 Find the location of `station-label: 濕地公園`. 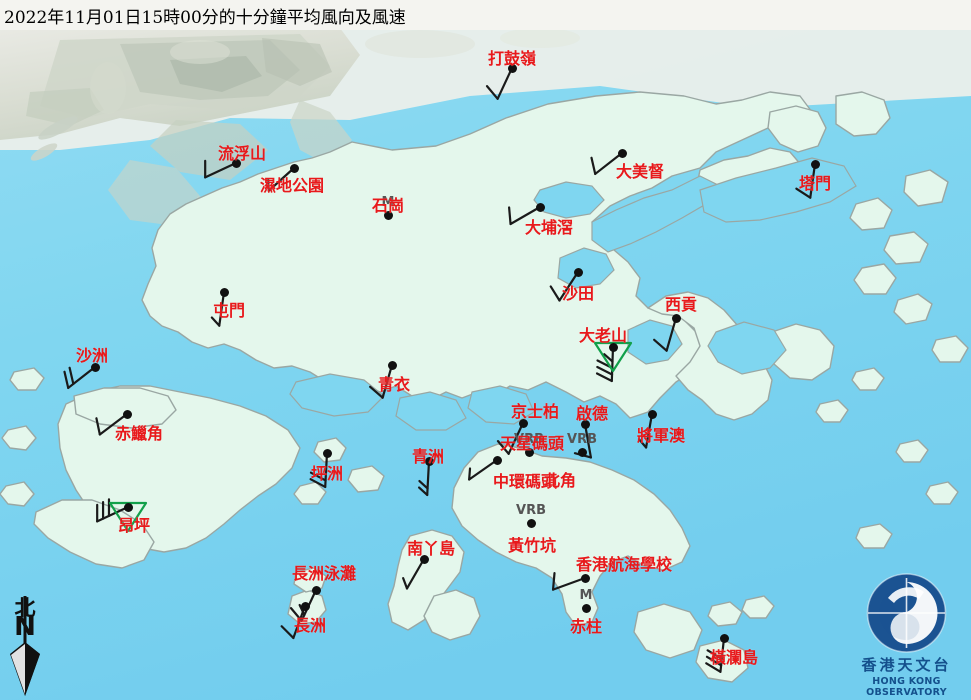

station-label: 濕地公園 is located at coordinates (292, 185).